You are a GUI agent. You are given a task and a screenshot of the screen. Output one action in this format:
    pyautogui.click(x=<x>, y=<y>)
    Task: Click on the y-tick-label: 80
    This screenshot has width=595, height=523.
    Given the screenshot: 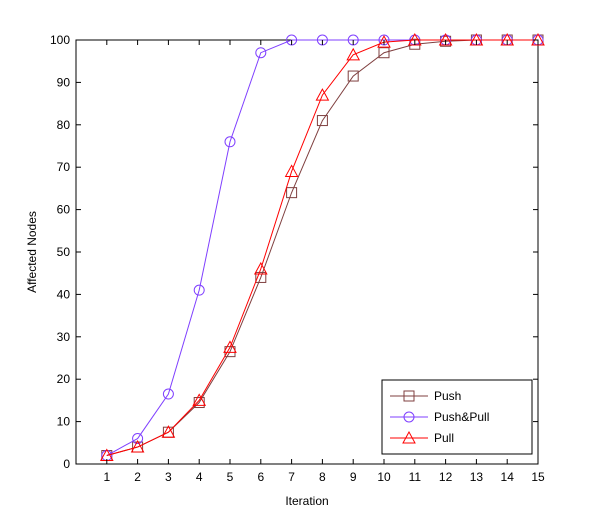 What is the action you would take?
    pyautogui.click(x=64, y=125)
    